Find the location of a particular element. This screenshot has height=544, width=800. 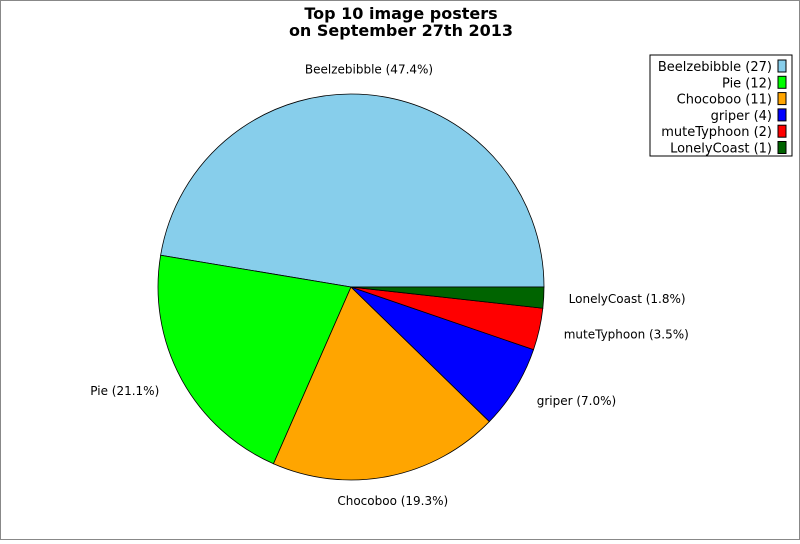

slice-label: LonelyCoast (1.8%) is located at coordinates (627, 299).